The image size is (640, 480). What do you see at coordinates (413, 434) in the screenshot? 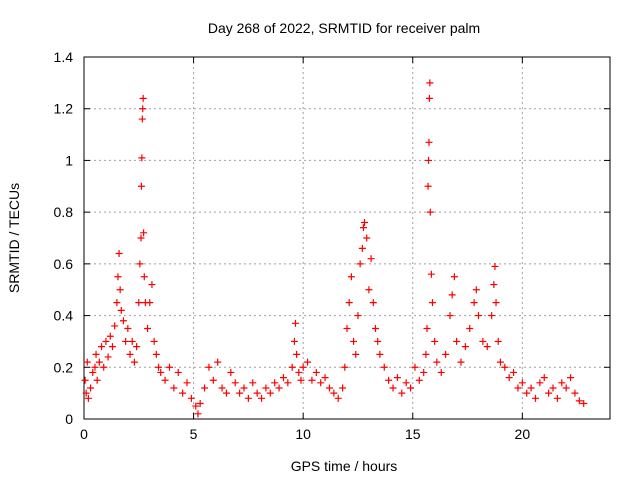
I see `x-tick-label: 15` at bounding box center [413, 434].